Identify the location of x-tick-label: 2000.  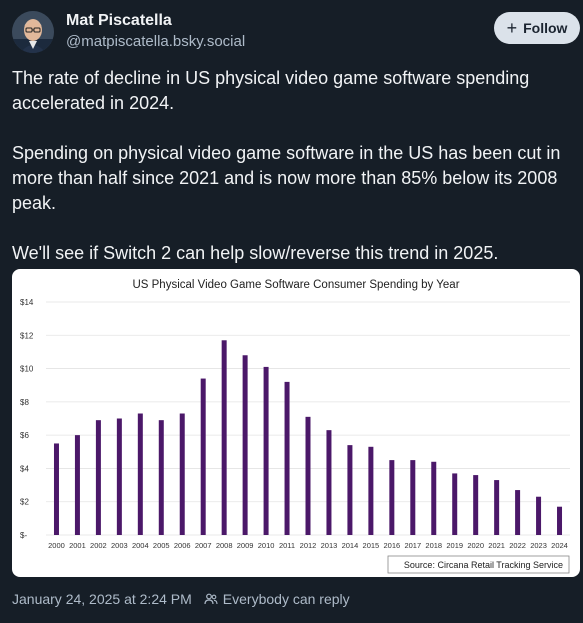
(56, 545).